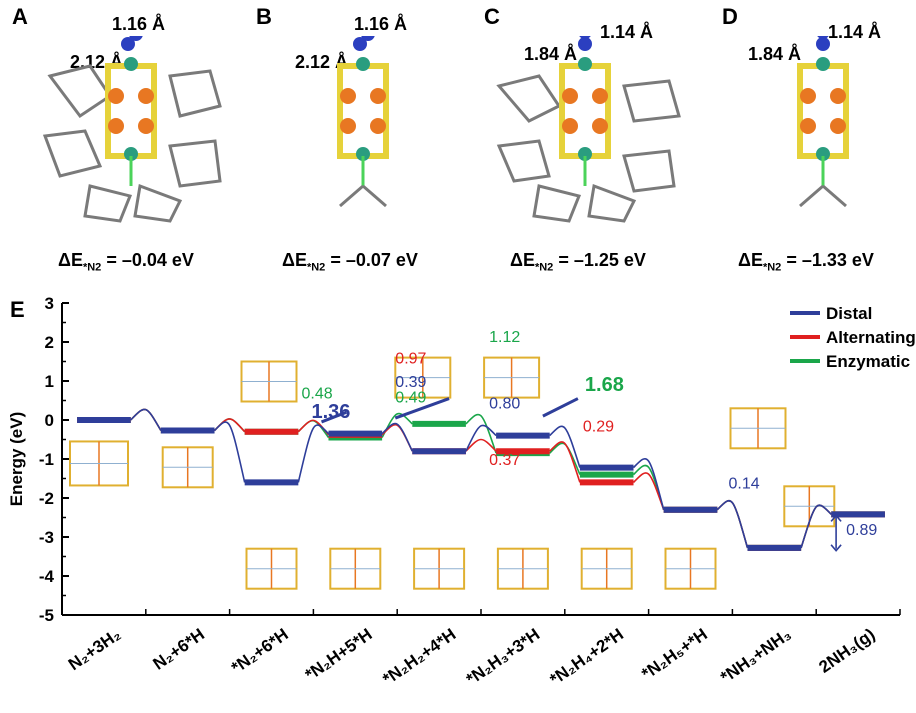 Image resolution: width=916 pixels, height=713 pixels. What do you see at coordinates (363, 122) in the screenshot?
I see `molecule-image-b` at bounding box center [363, 122].